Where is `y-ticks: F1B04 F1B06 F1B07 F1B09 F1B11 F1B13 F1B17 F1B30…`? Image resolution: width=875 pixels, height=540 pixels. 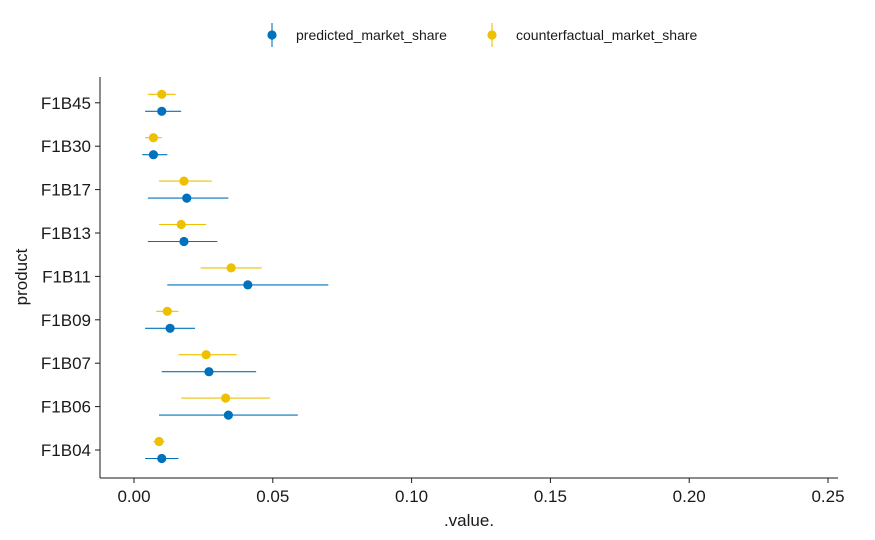
y-ticks: F1B04 F1B06 F1B07 F1B09 F1B11 F1B13 F1B17 F1B30… is located at coordinates (70, 277).